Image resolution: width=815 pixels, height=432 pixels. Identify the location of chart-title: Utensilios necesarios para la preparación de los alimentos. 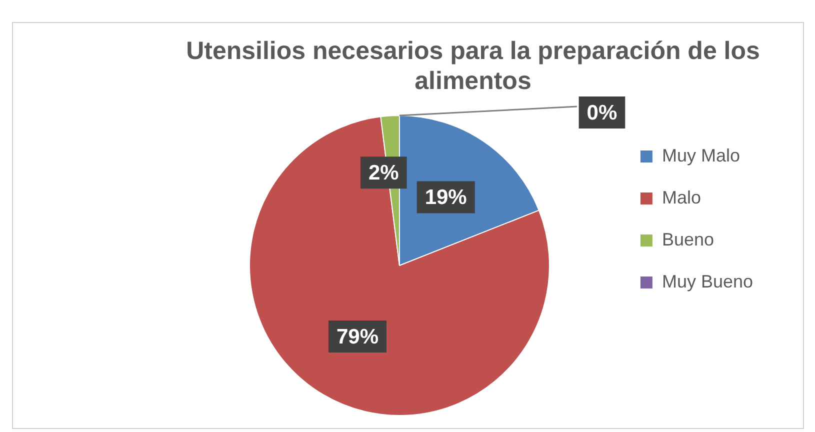
(473, 65).